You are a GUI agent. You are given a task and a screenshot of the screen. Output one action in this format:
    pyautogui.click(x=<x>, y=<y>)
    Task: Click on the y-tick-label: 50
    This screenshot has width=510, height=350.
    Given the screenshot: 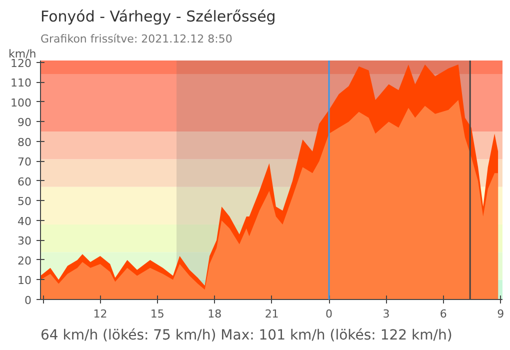 What is the action you would take?
    pyautogui.click(x=25, y=201)
    